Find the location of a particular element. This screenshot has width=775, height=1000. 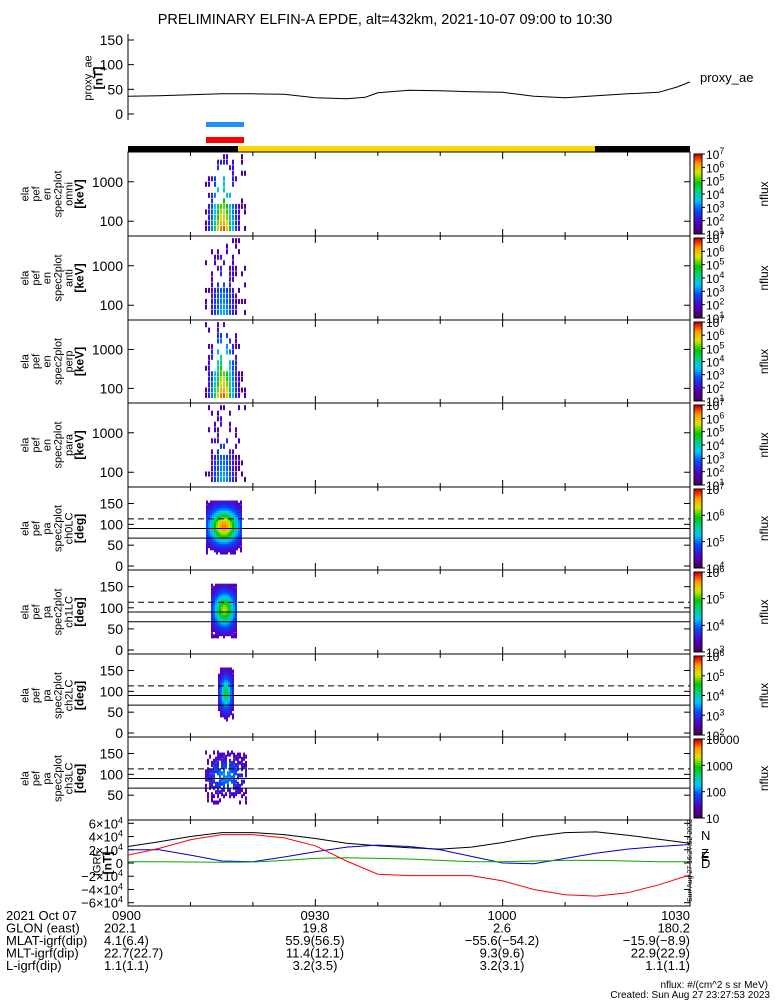

colorbar-exponent: 4 is located at coordinates (721, 191).